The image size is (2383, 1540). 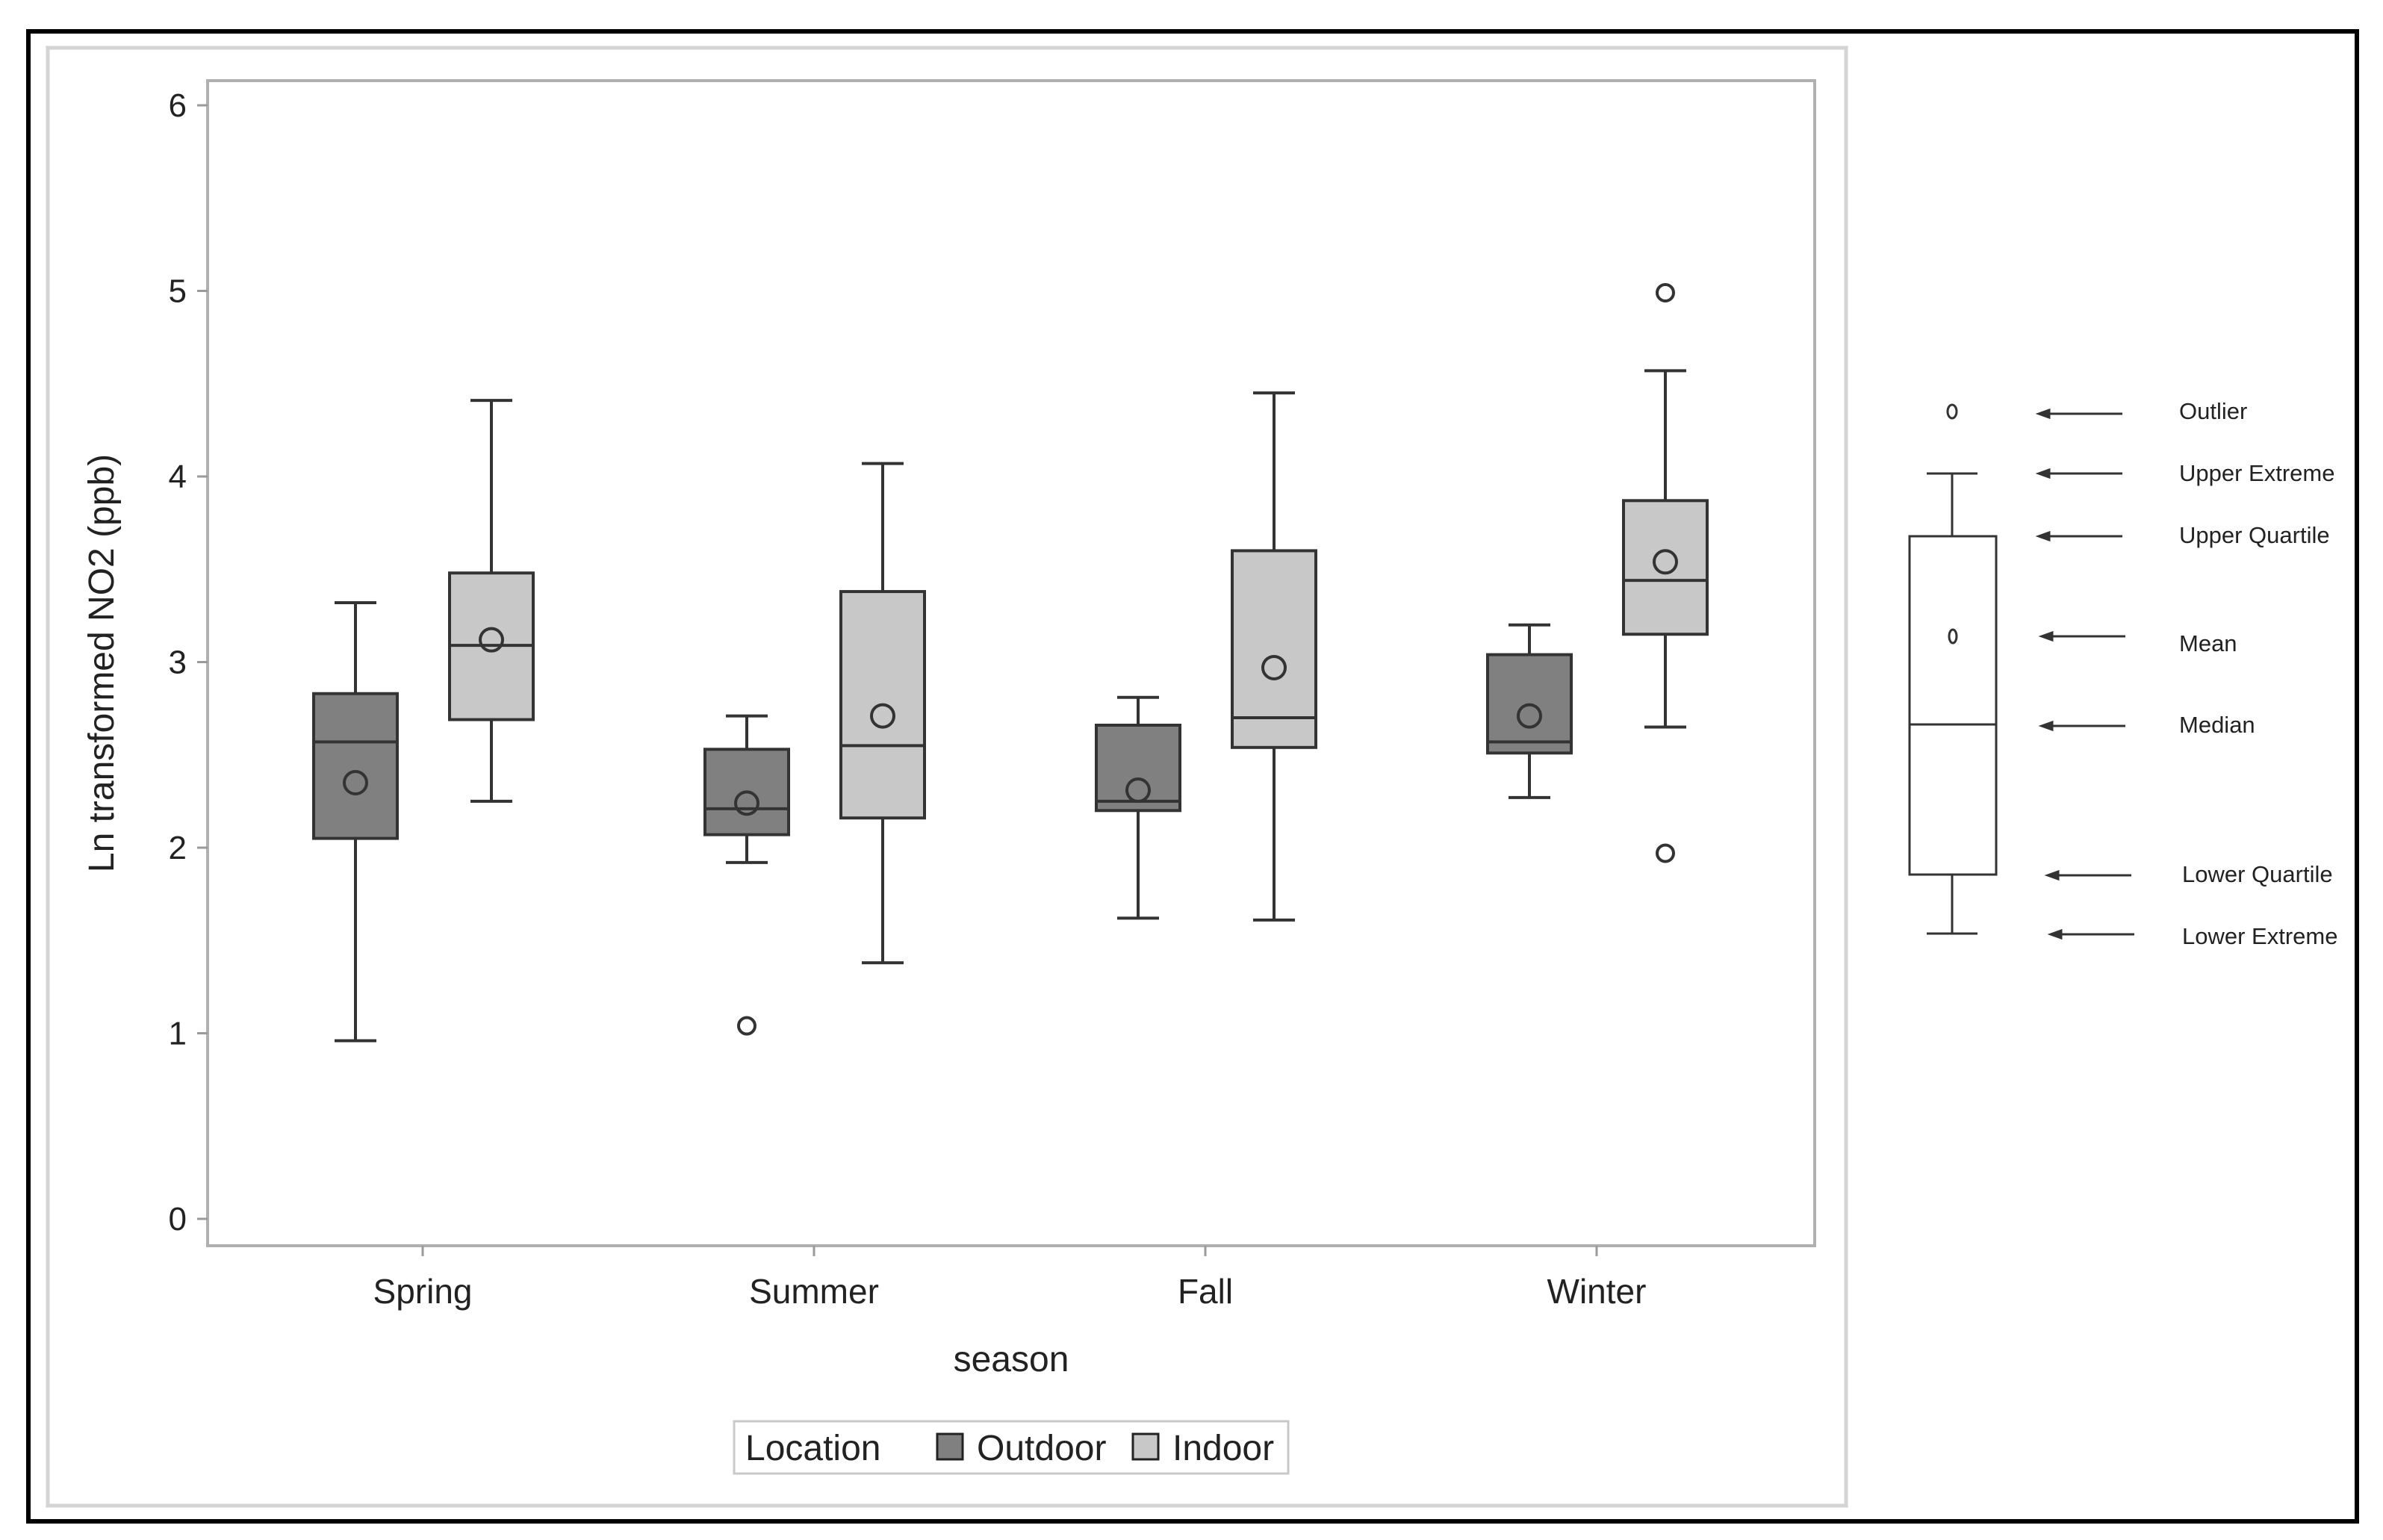 What do you see at coordinates (1223, 1448) in the screenshot?
I see `legend-label-indoor: Indoor` at bounding box center [1223, 1448].